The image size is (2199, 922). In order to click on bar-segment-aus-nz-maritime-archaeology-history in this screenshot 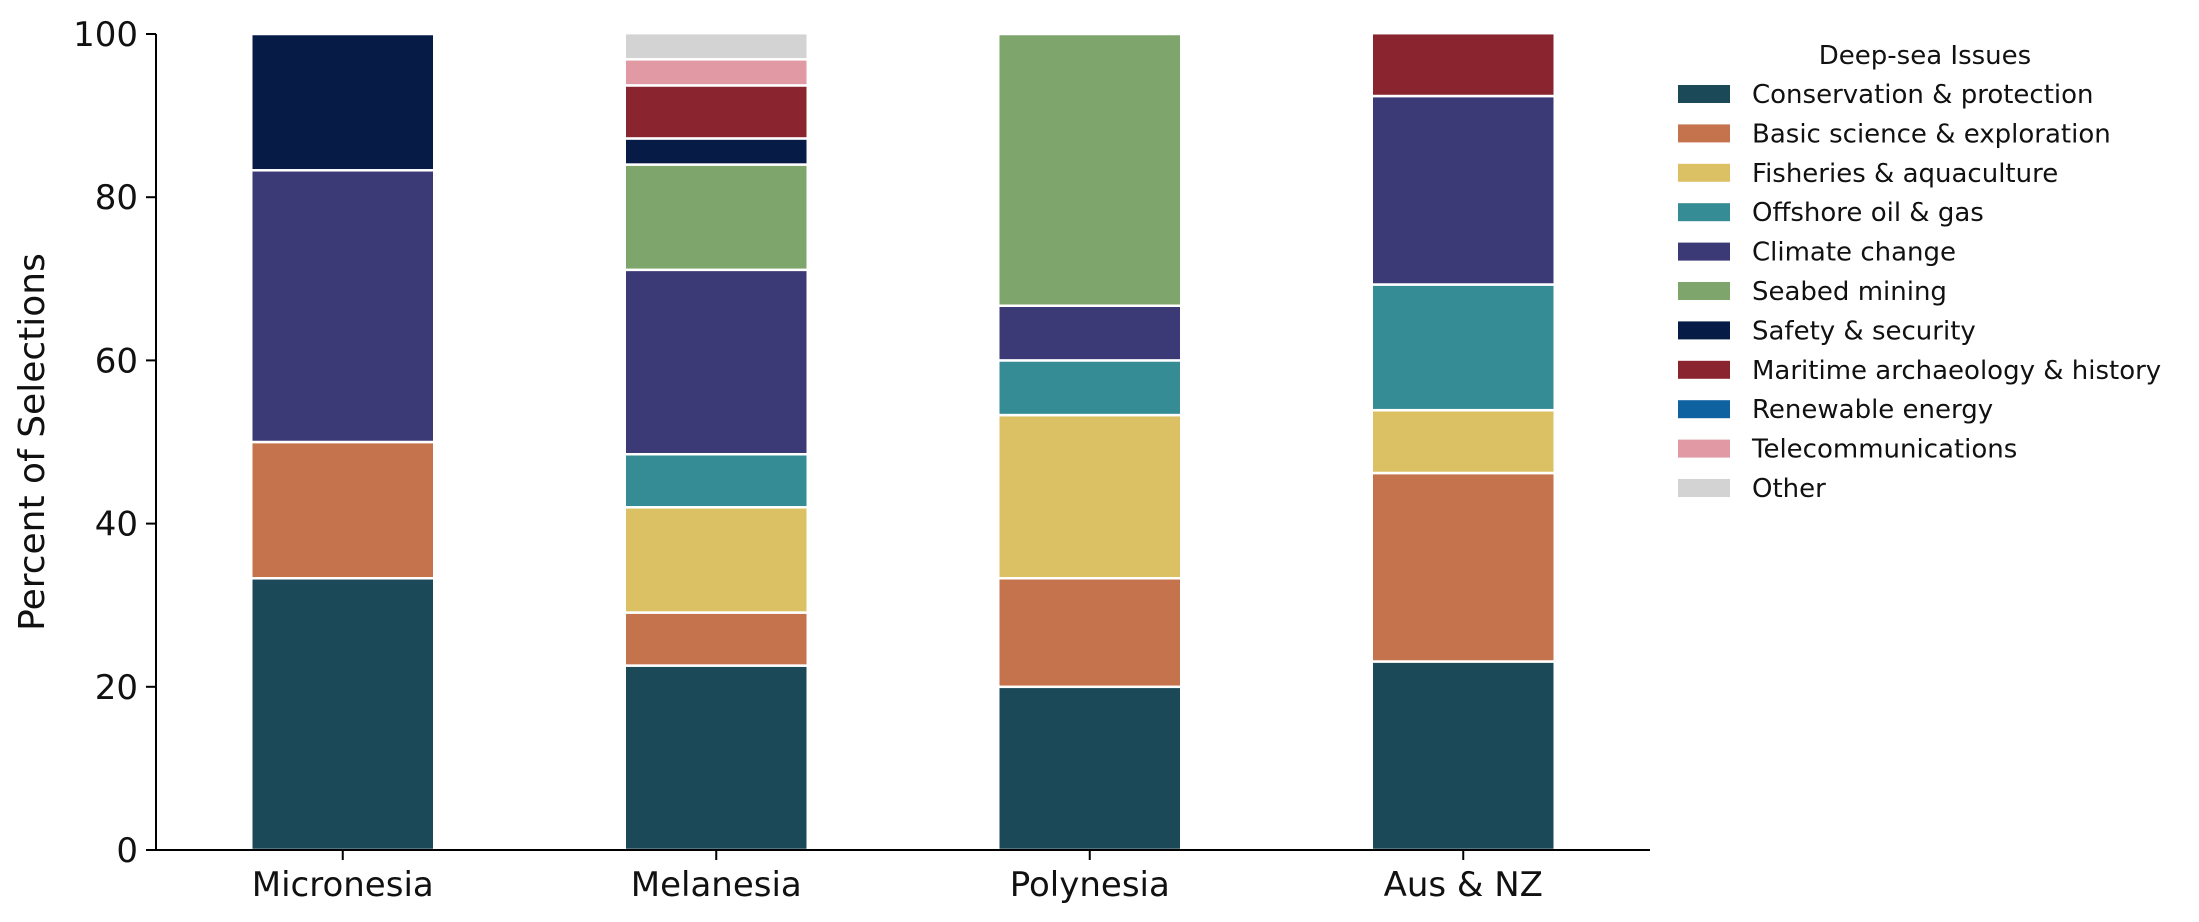, I will do `click(1463, 64)`.